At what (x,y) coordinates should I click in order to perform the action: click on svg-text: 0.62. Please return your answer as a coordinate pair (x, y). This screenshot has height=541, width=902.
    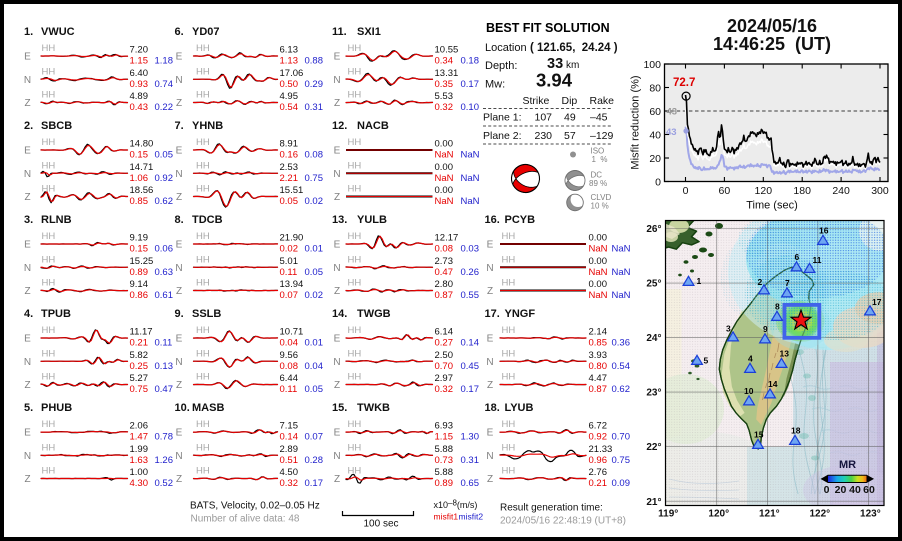
    Looking at the image, I should click on (621, 389).